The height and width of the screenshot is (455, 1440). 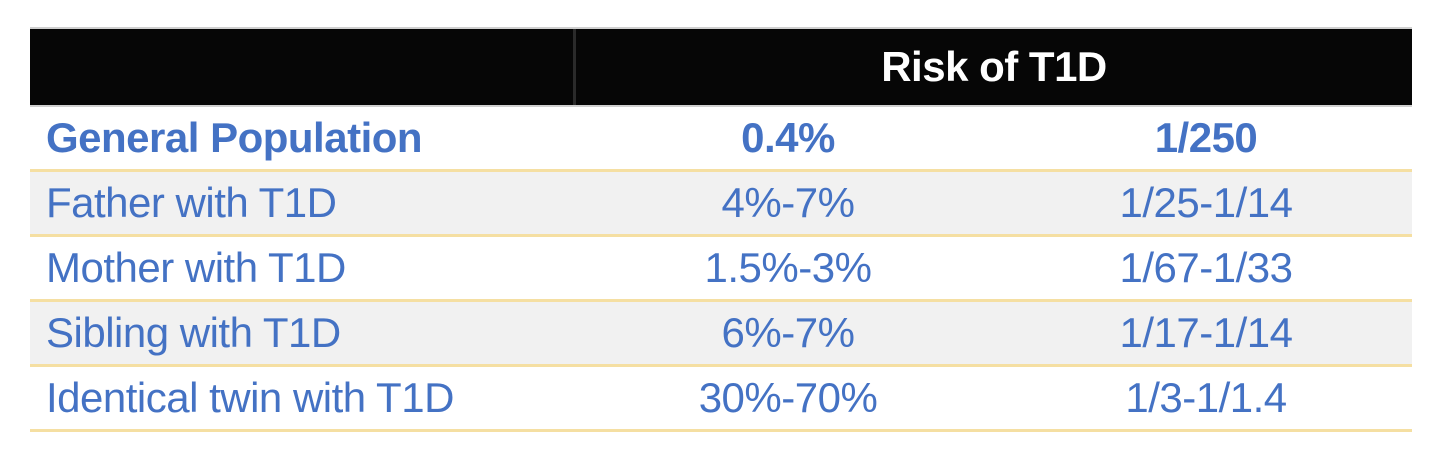 What do you see at coordinates (303, 67) in the screenshot?
I see `header-blank-cell` at bounding box center [303, 67].